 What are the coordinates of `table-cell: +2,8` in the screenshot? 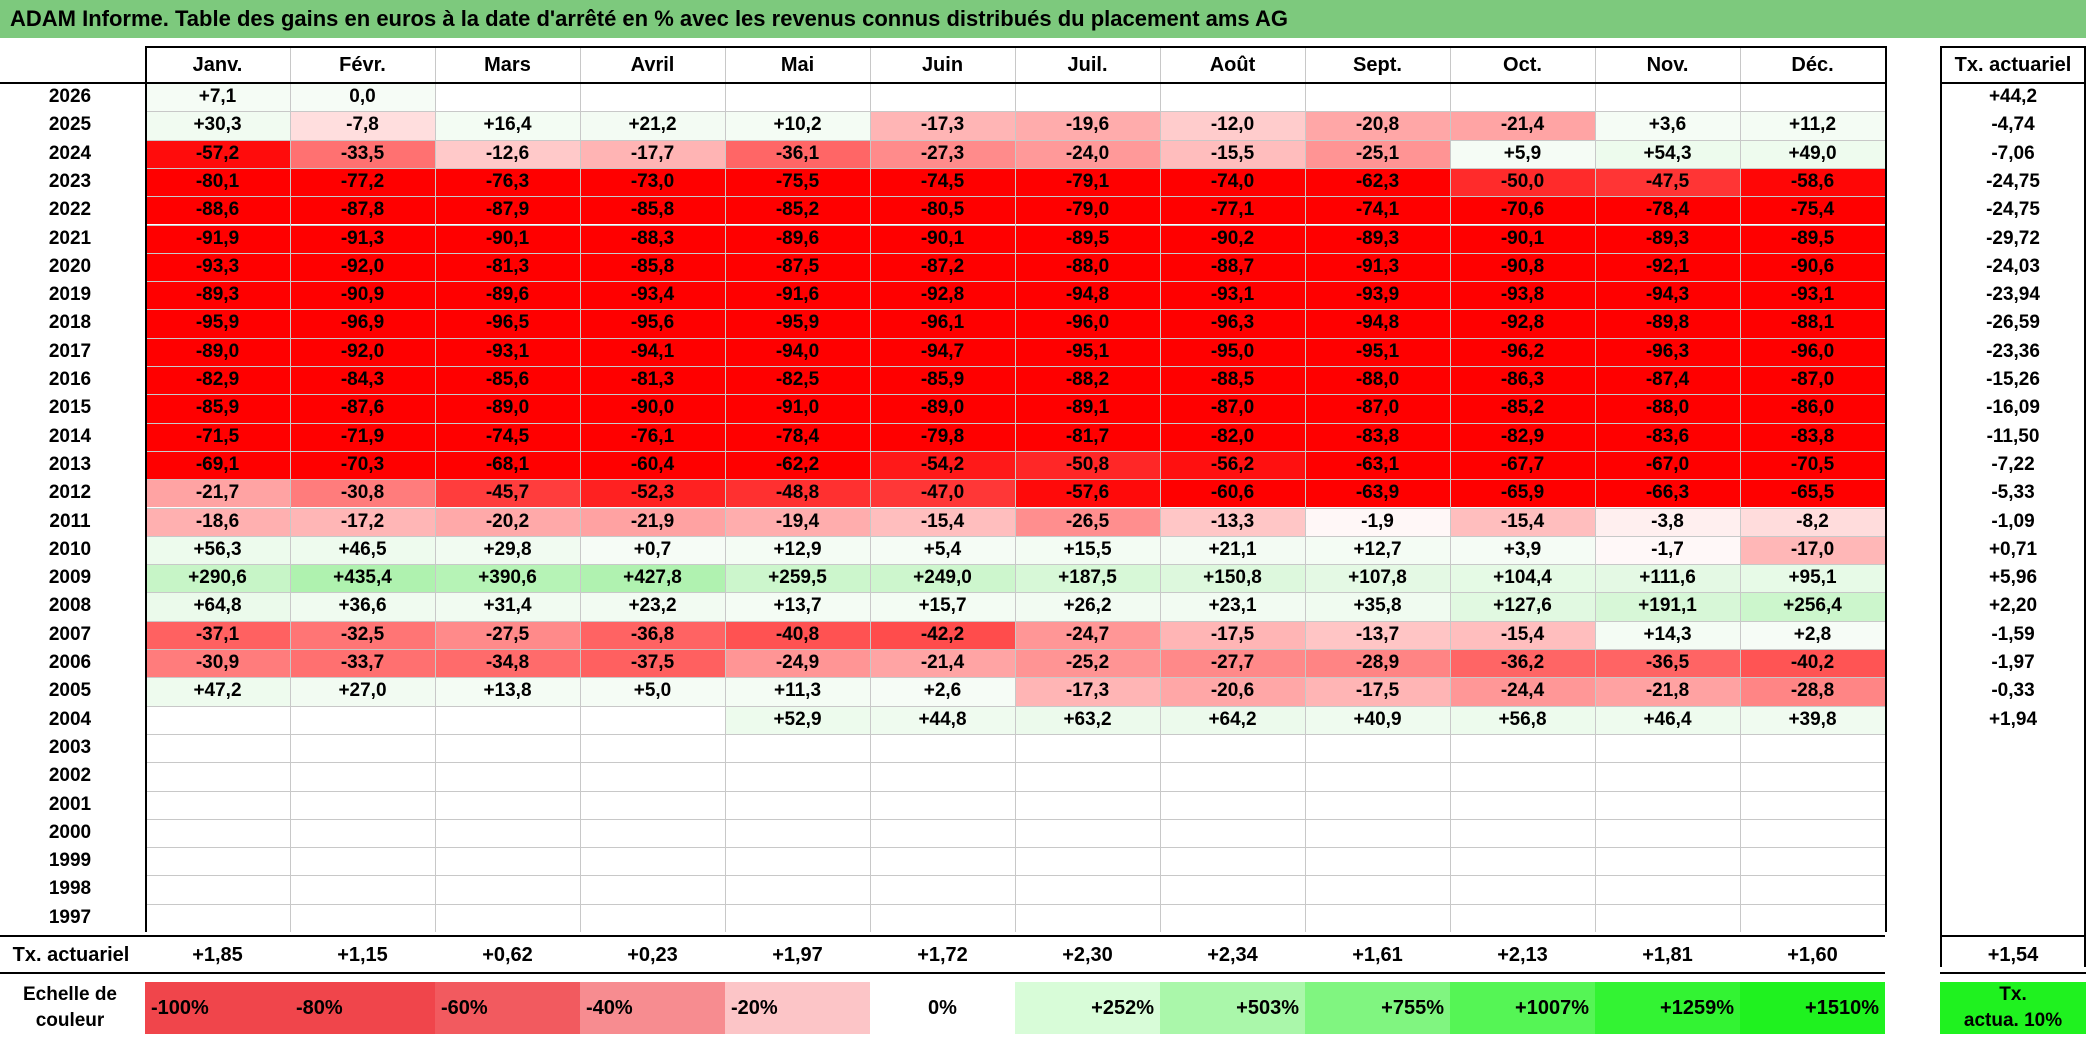 It's located at (1812, 634).